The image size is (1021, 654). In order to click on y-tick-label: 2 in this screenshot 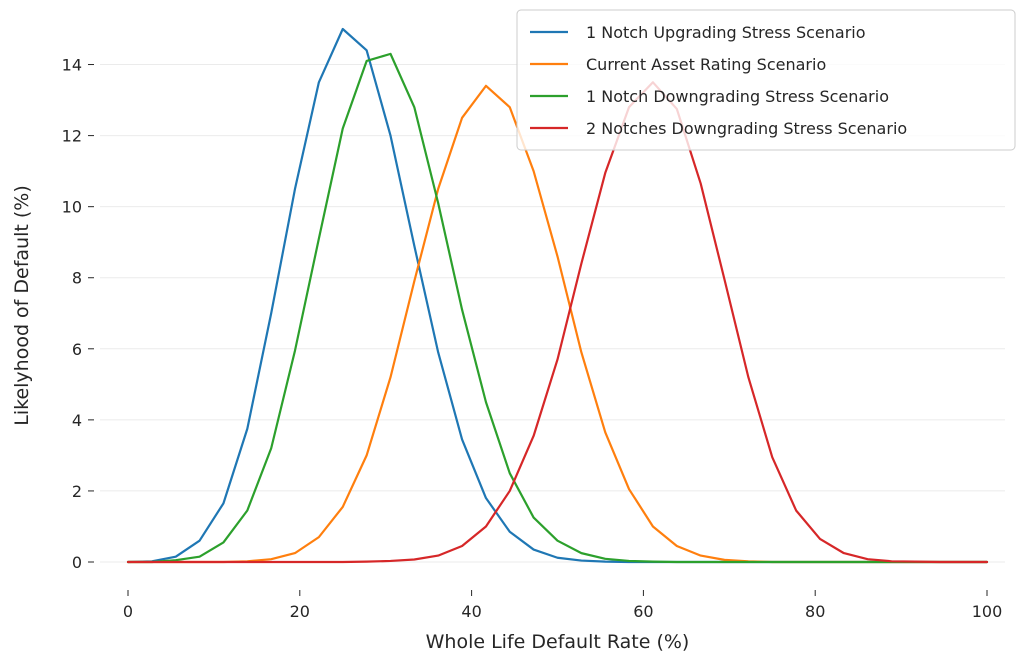, I will do `click(77, 491)`.